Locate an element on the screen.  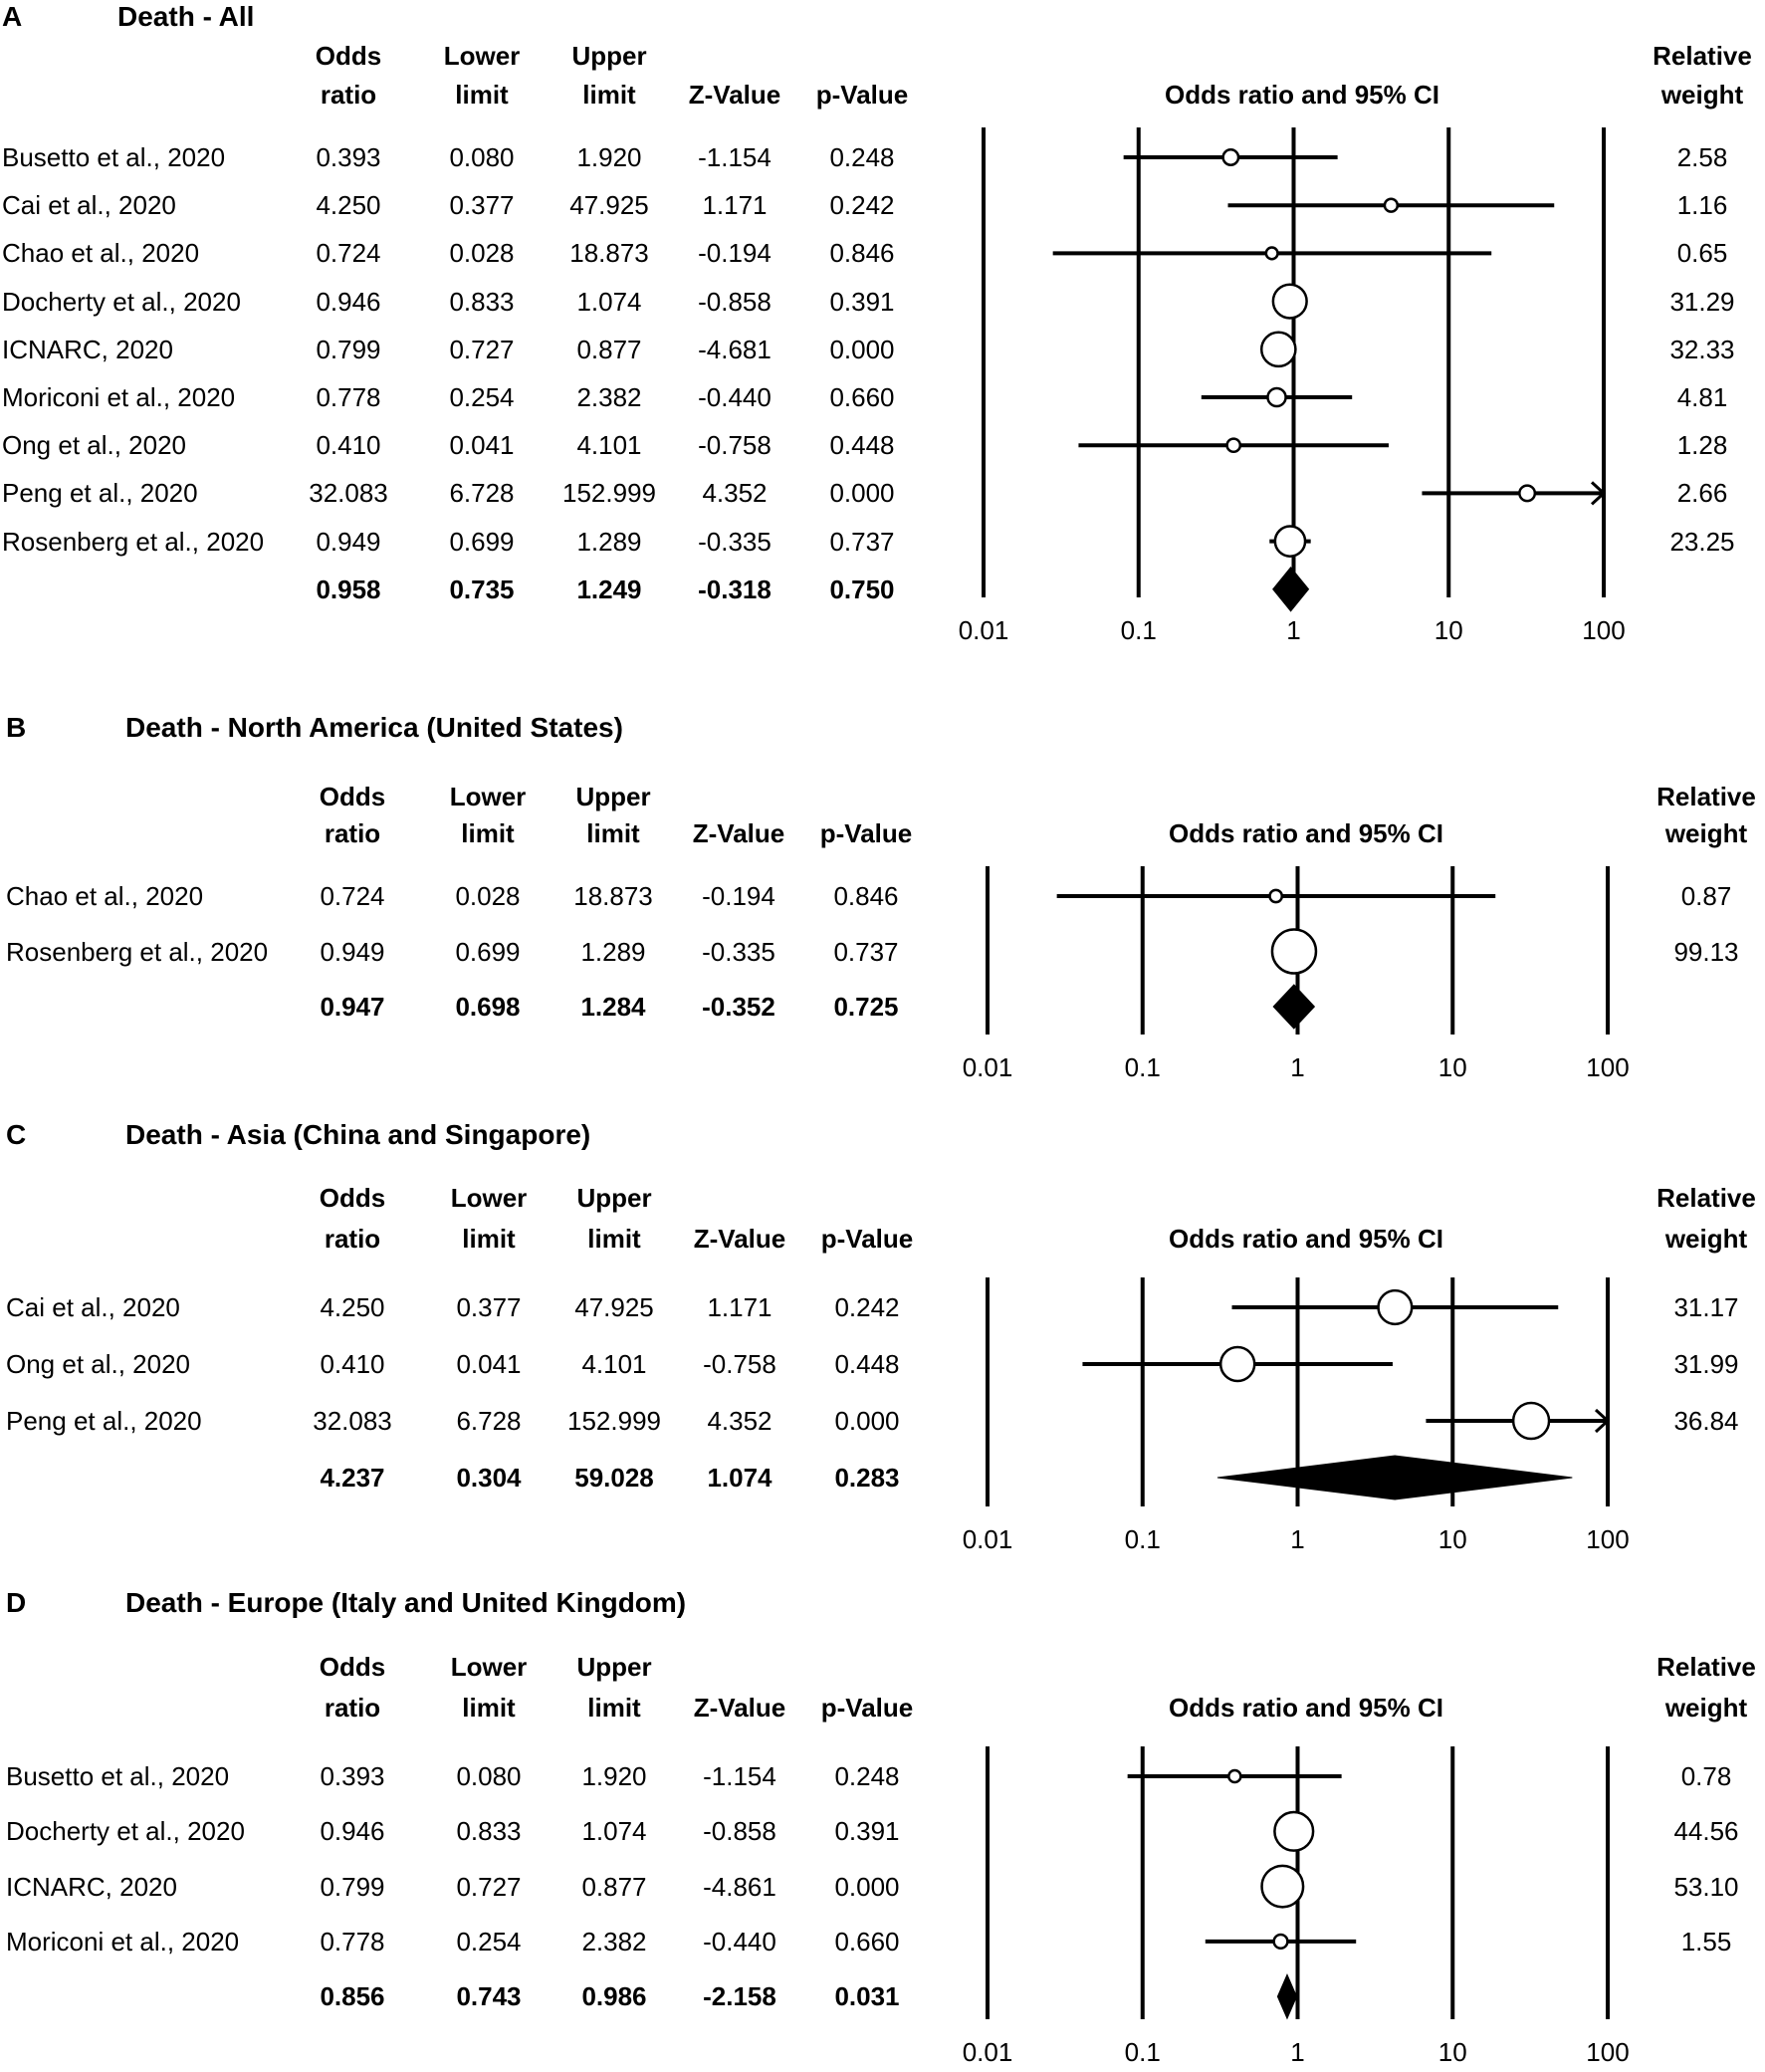
panel-a-row-study: Peng et al., 2020 is located at coordinates (100, 493).